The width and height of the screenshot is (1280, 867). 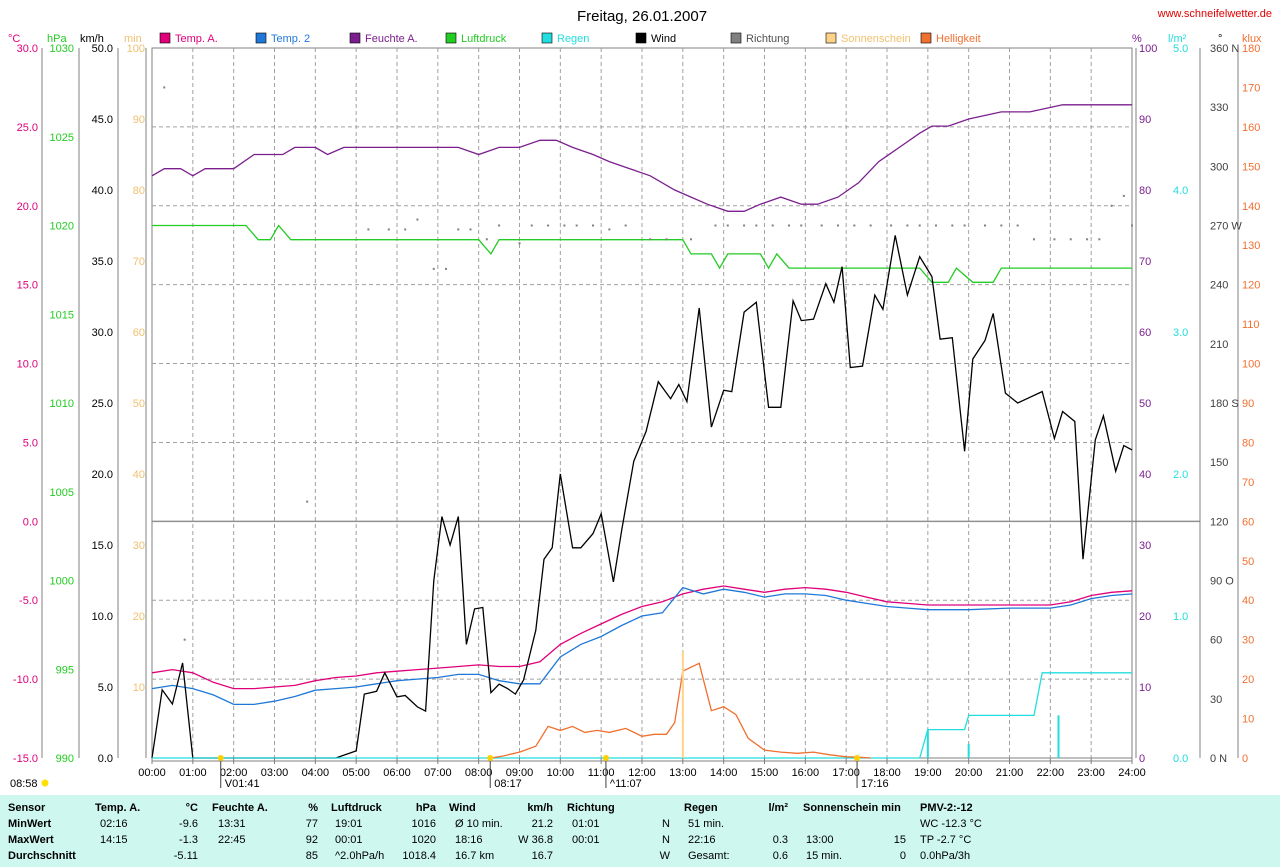 What do you see at coordinates (475, 856) in the screenshot?
I see `stats-cell: 16.7 km` at bounding box center [475, 856].